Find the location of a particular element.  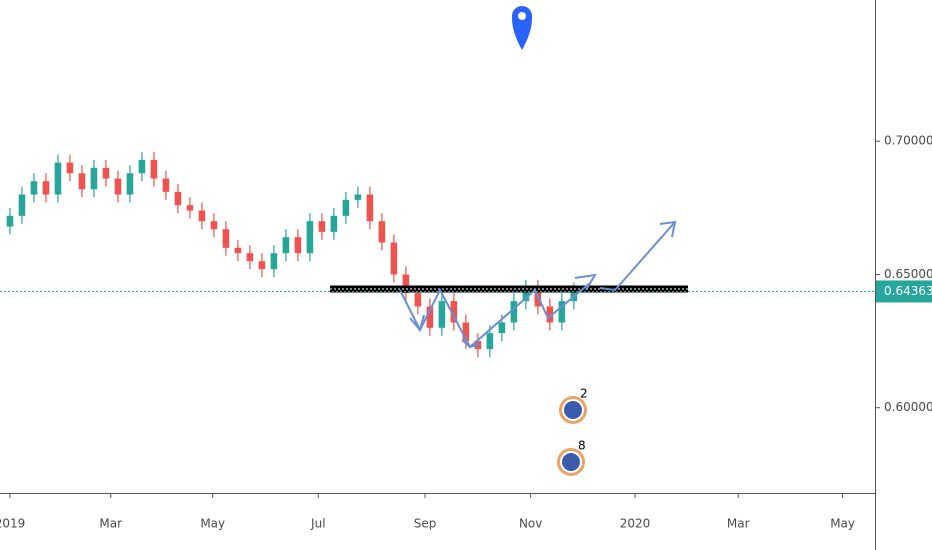

x-tick-label: 2019 is located at coordinates (12, 524).